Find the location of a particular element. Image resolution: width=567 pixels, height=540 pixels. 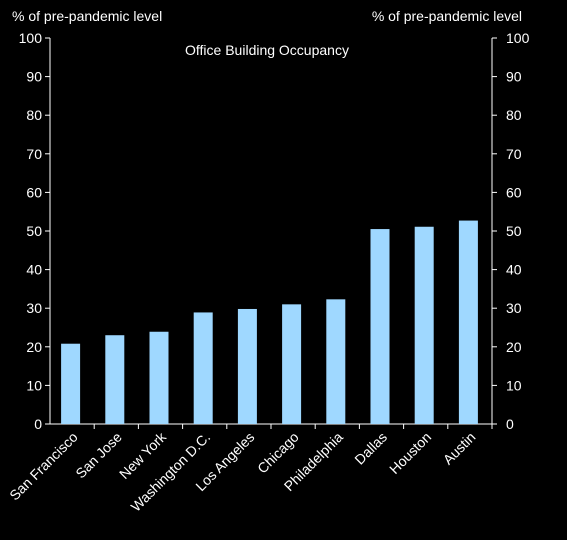

y-tick-label-left: 30 is located at coordinates (34, 308).